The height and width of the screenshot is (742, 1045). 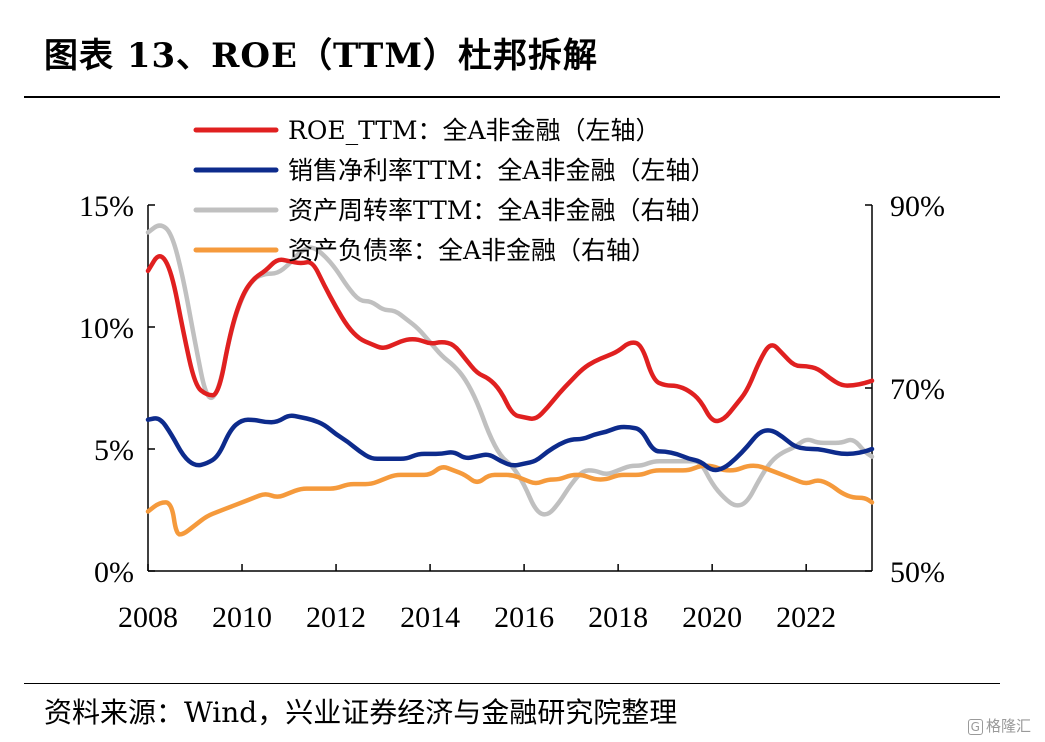 I want to click on series-line-debt-ratio, so click(x=510, y=500).